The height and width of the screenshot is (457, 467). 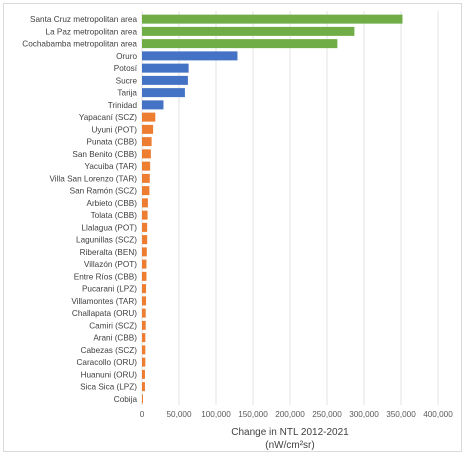 What do you see at coordinates (106, 362) in the screenshot?
I see `category-label: Caracollo (ORU)` at bounding box center [106, 362].